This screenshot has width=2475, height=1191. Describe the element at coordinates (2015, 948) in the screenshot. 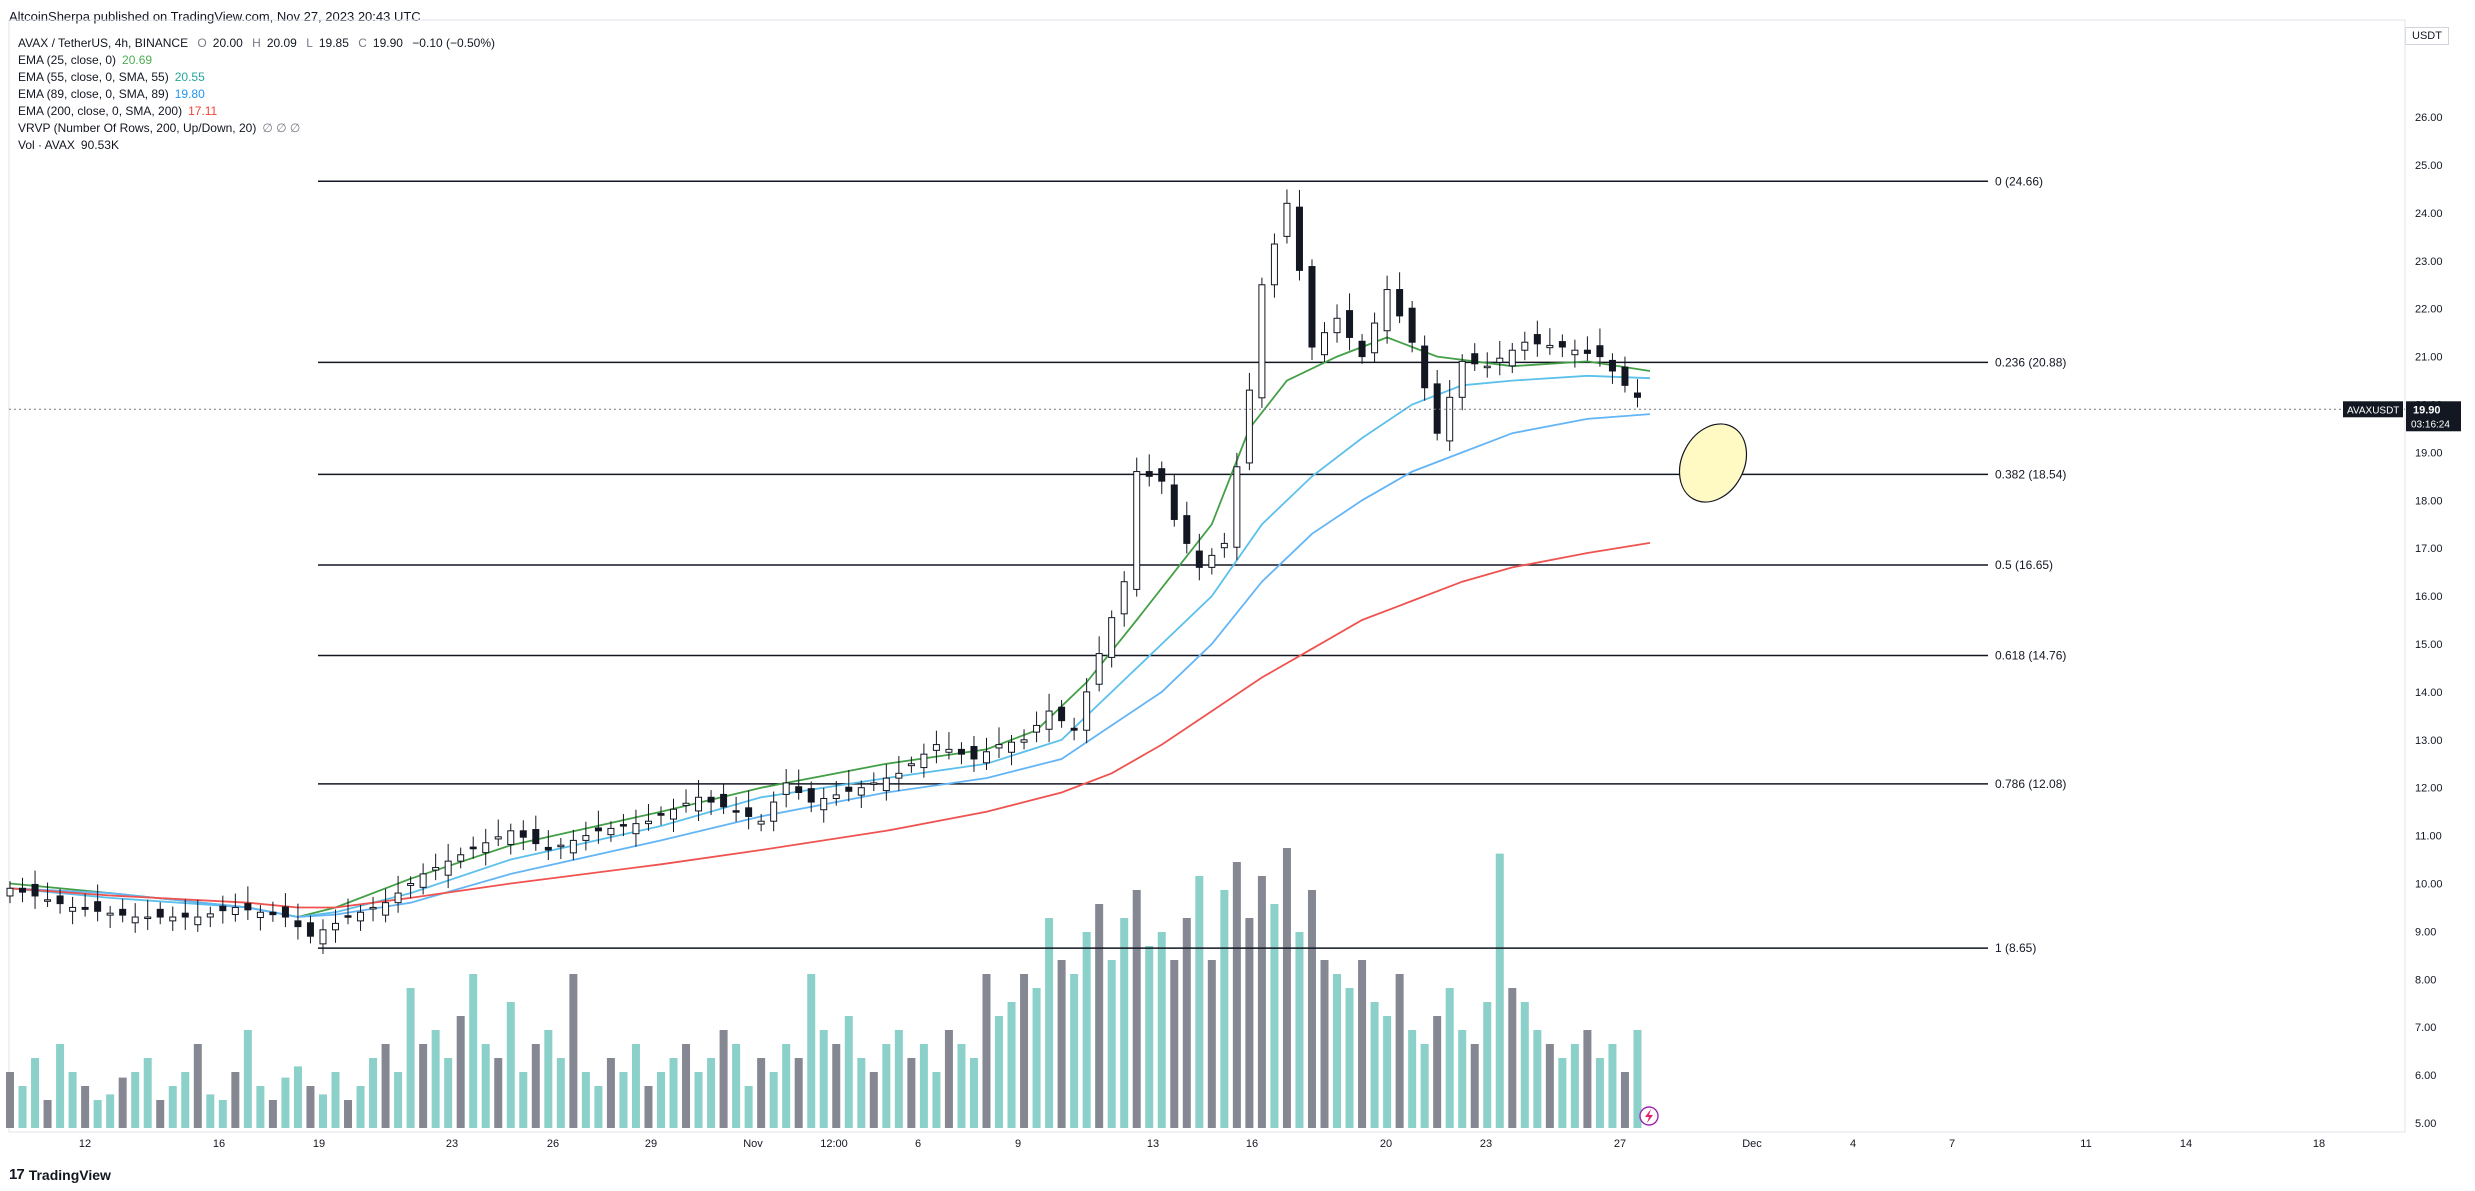

I see `fib-level-label: 1 (8.65)` at that location.